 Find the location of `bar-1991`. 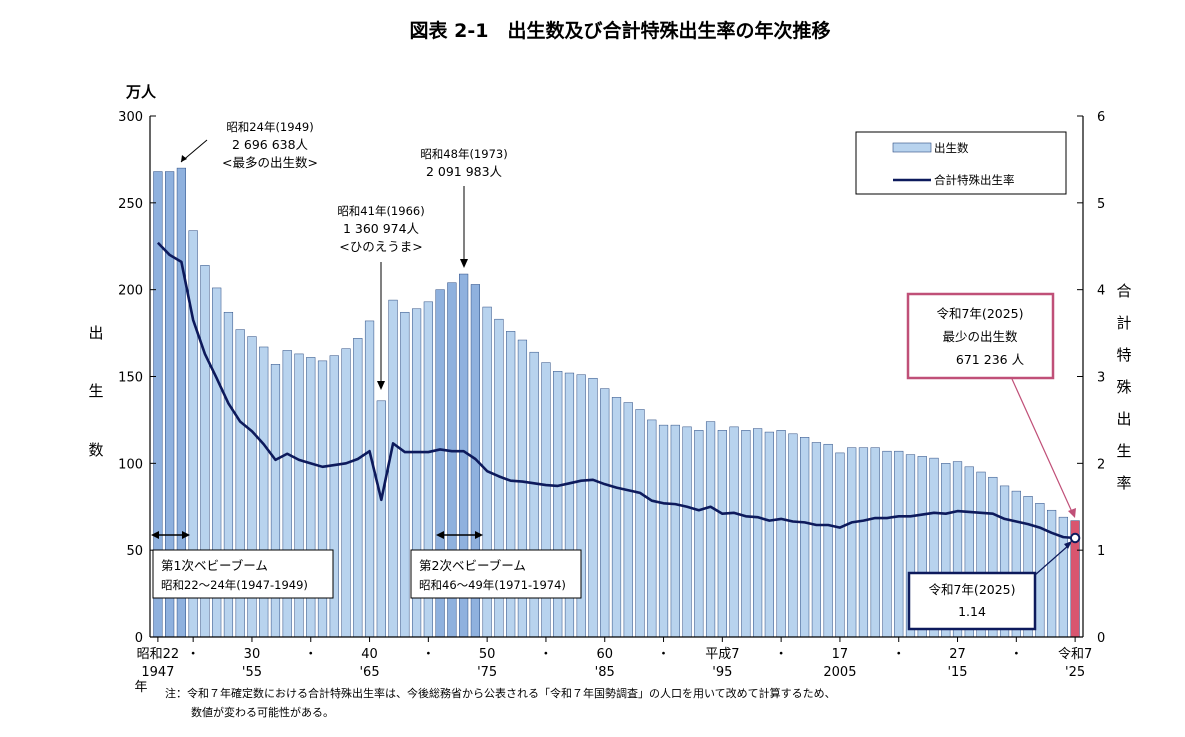

bar-1991 is located at coordinates (675, 531).